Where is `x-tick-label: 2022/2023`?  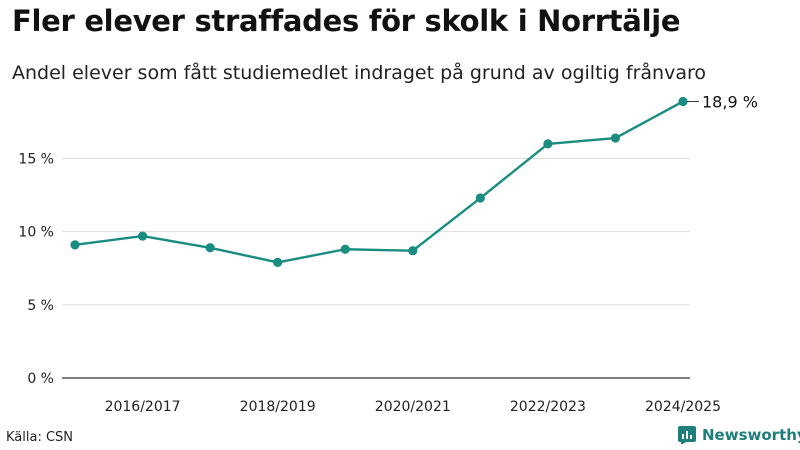 x-tick-label: 2022/2023 is located at coordinates (548, 407).